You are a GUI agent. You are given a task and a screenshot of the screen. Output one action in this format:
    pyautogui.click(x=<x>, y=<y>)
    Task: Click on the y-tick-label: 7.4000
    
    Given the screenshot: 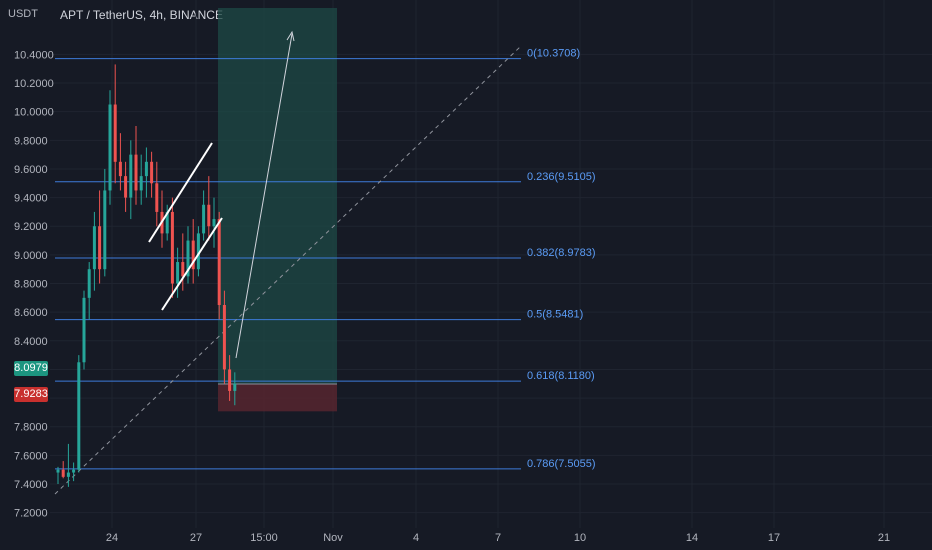 What is the action you would take?
    pyautogui.click(x=31, y=485)
    